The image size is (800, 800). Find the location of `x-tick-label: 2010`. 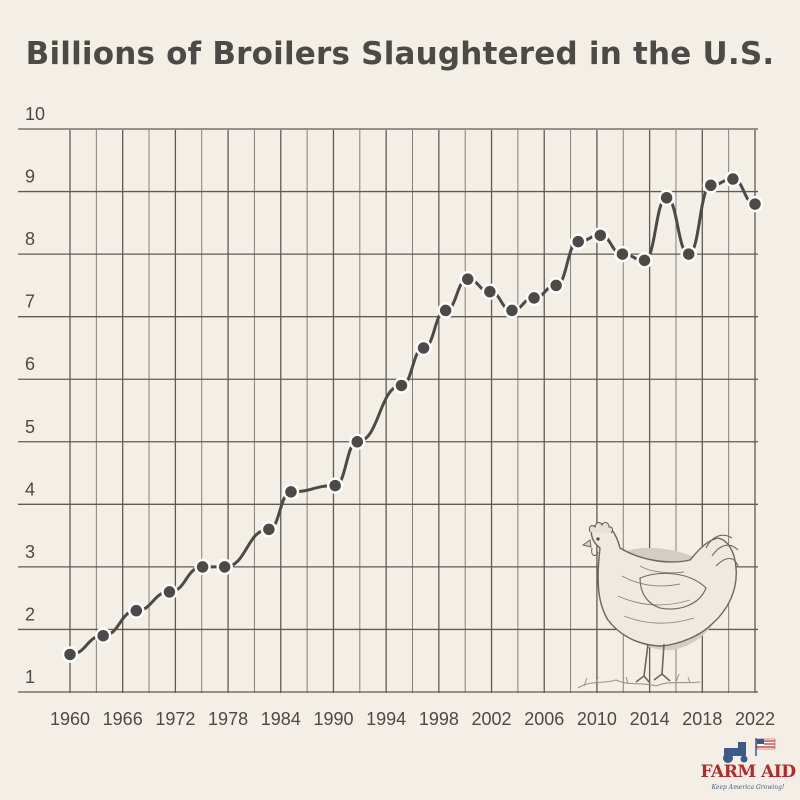

x-tick-label: 2010 is located at coordinates (597, 719).